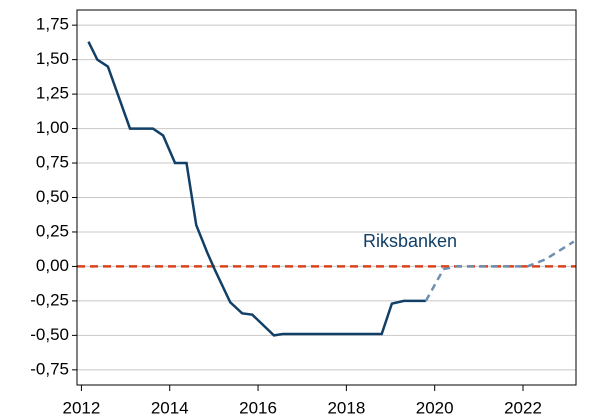 This screenshot has height=420, width=589. I want to click on x-tick-label: 2016, so click(258, 407).